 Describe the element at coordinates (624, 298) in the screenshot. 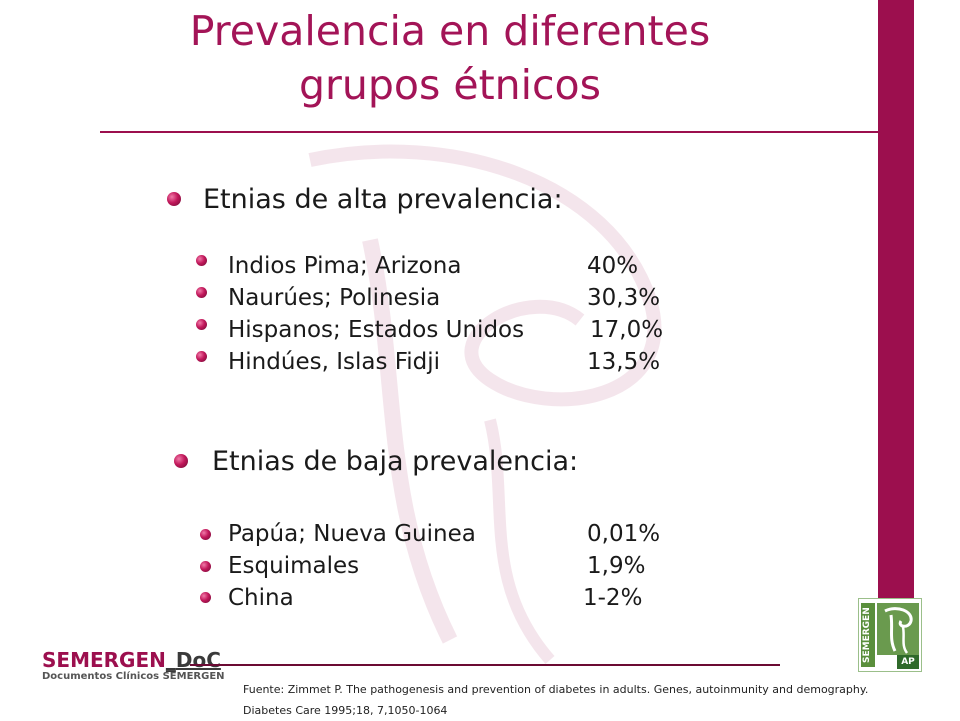

I see `item-value: 30,3%` at that location.